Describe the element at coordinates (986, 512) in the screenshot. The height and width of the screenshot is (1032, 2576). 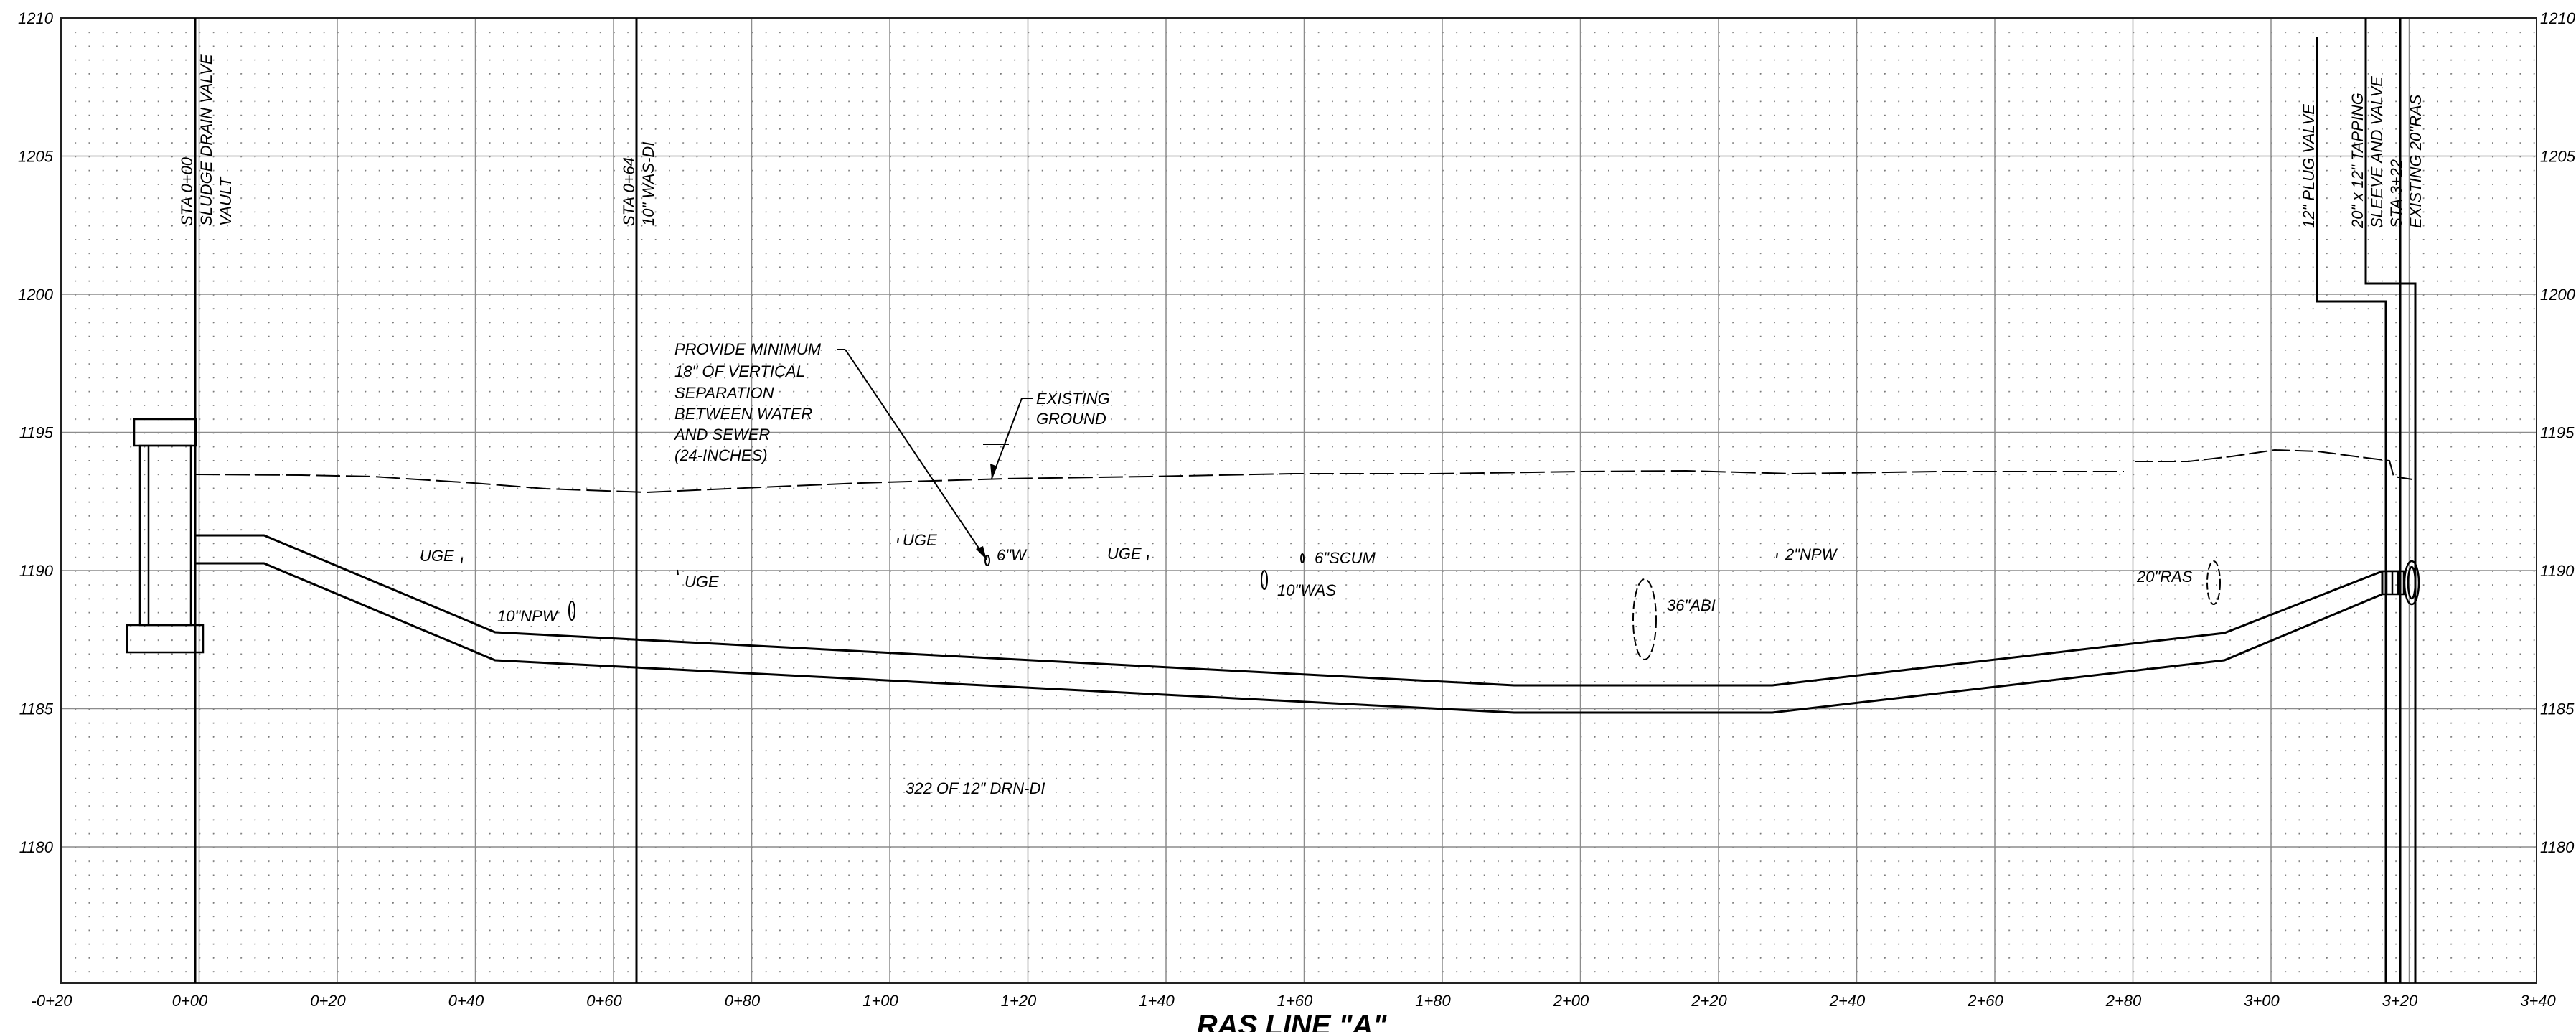
I see `leader-arrowheads` at that location.